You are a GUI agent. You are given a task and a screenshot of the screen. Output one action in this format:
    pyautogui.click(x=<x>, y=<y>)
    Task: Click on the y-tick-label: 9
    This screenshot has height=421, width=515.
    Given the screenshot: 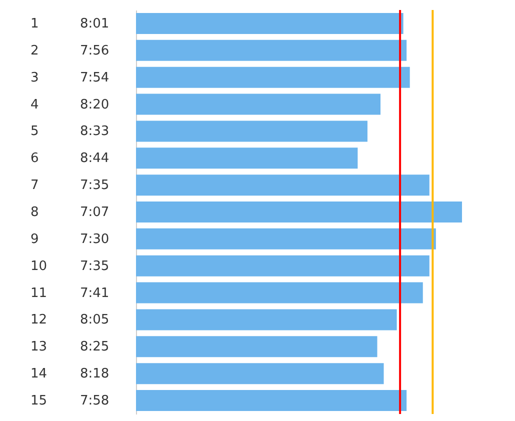 What is the action you would take?
    pyautogui.click(x=34, y=239)
    